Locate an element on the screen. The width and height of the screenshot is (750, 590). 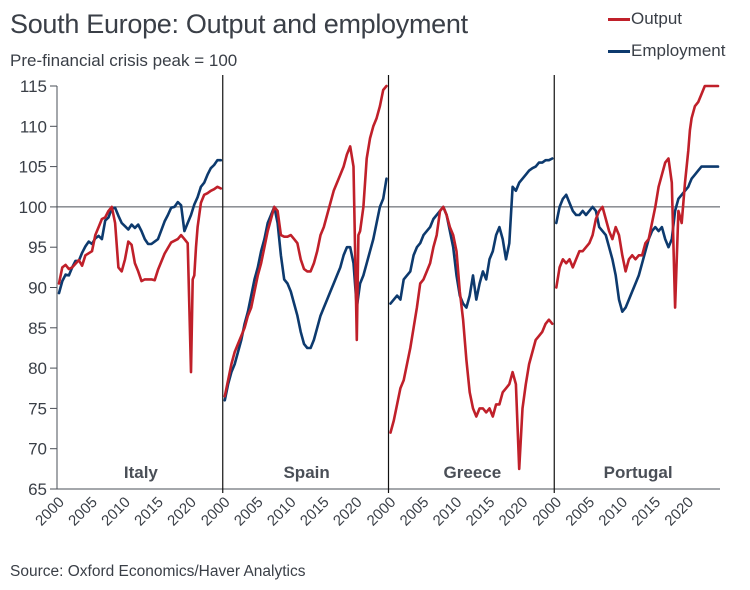
y-tick-label: 85 is located at coordinates (37, 328).